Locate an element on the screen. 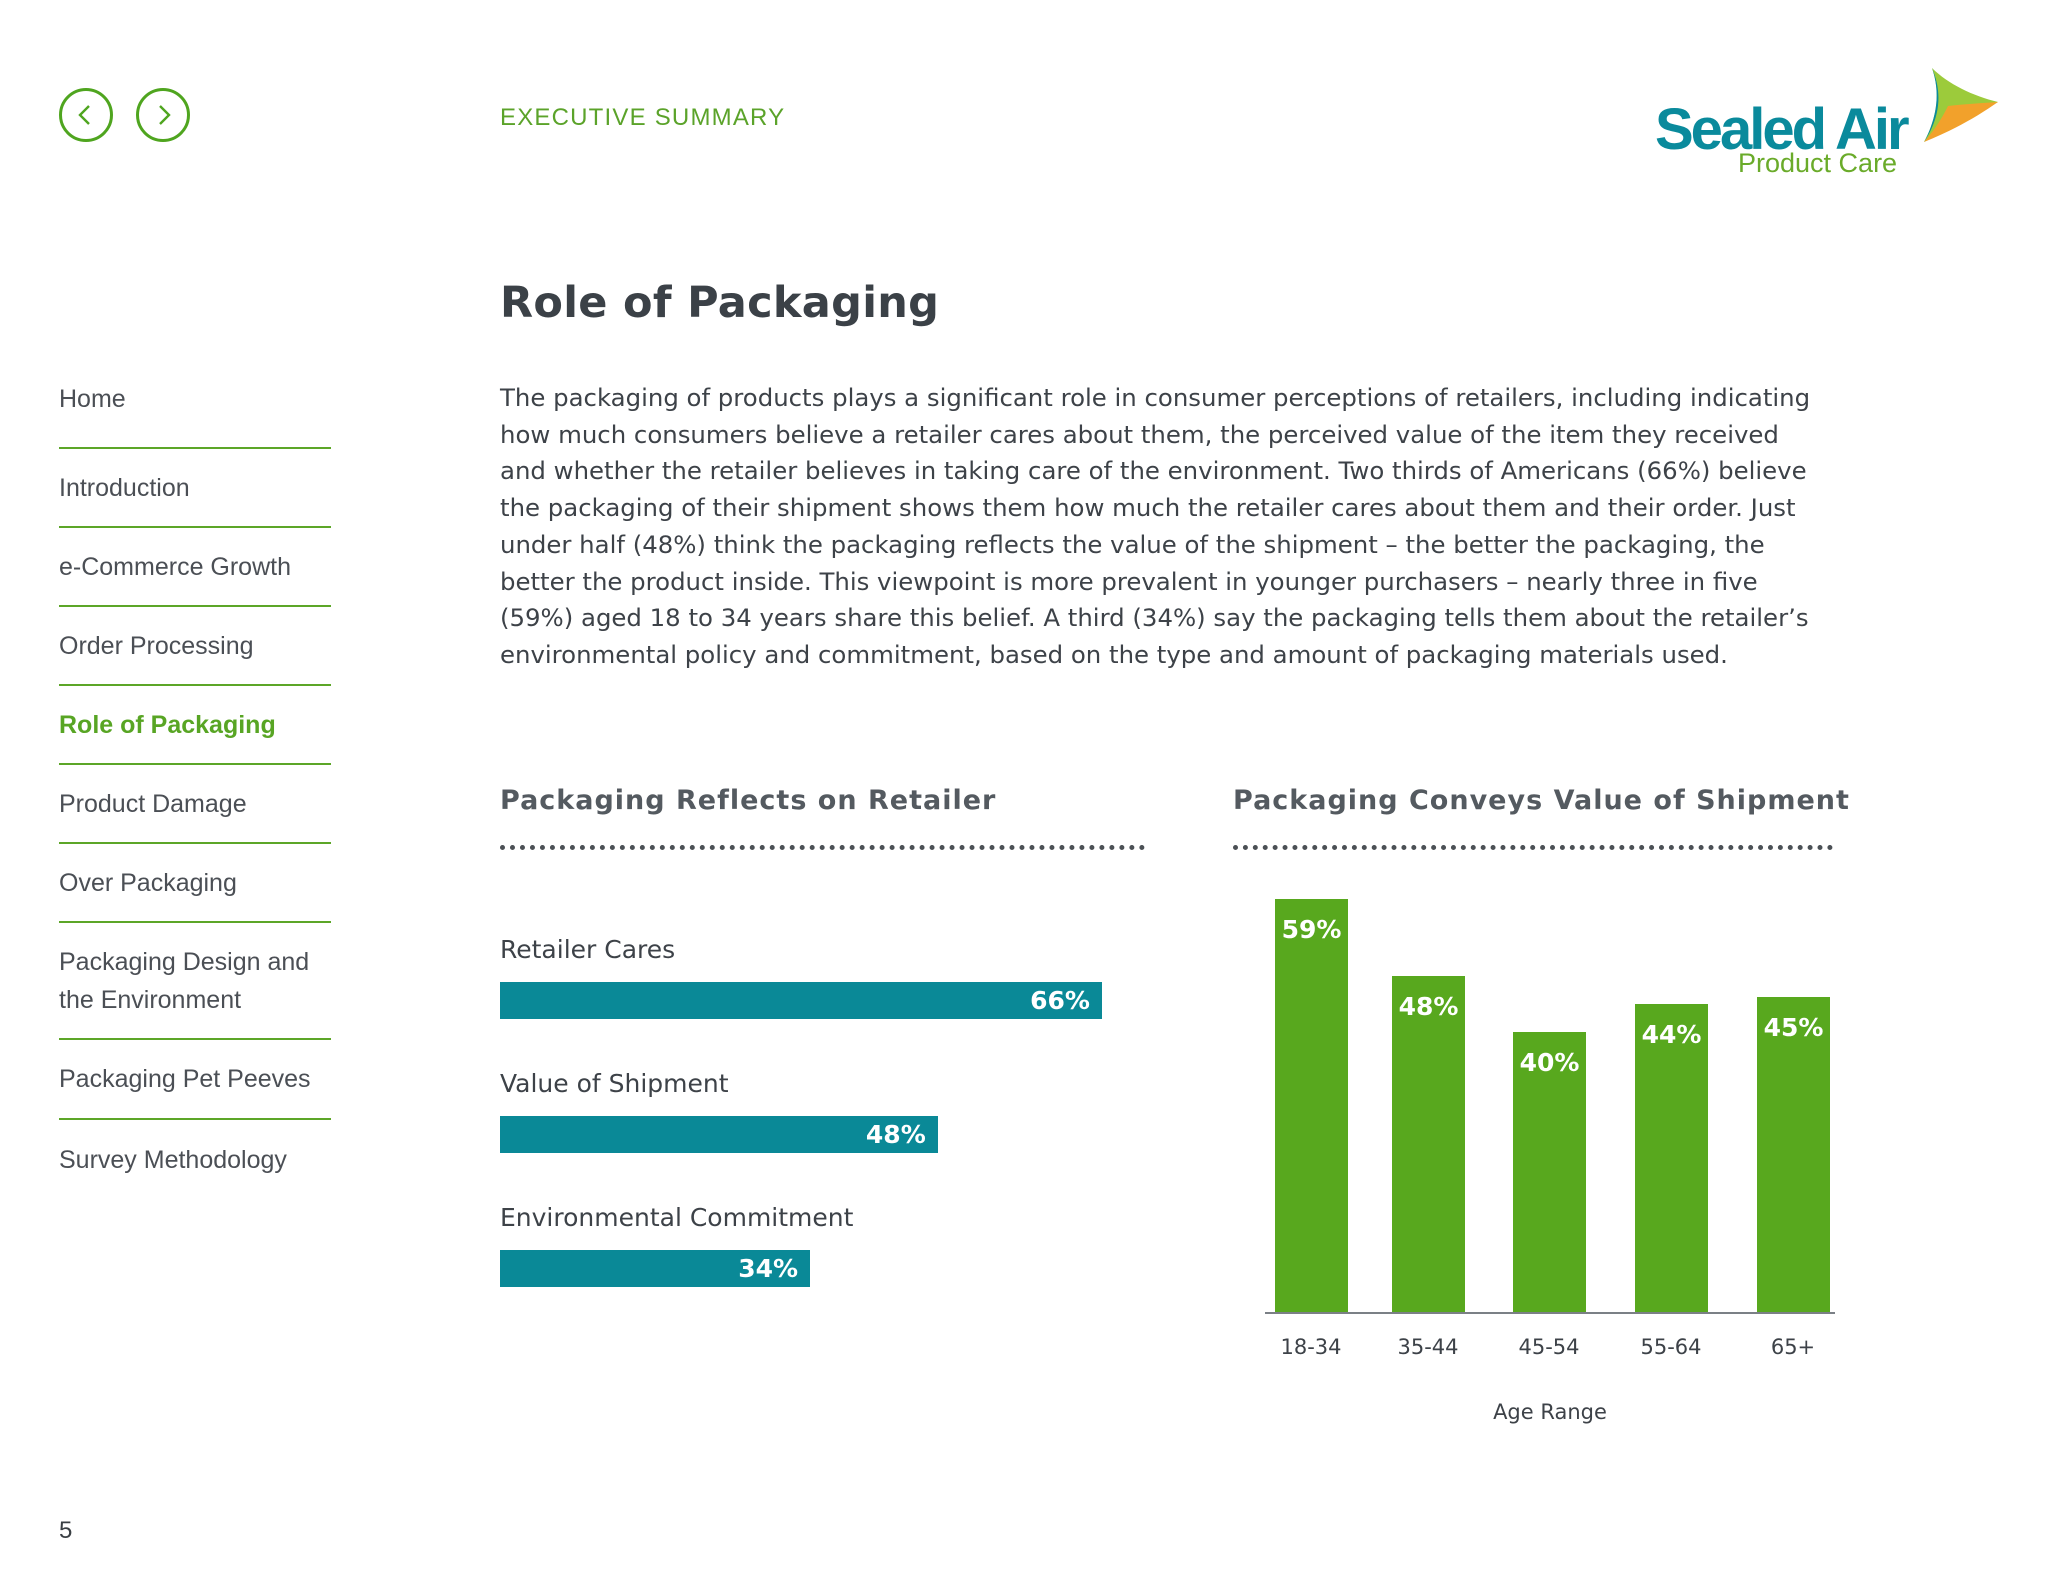 This screenshot has height=1582, width=2048. bar-category-label: Environmental Commitment is located at coordinates (677, 1217).